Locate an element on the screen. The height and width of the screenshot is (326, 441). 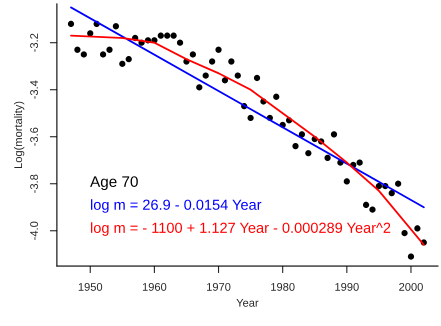
x-tick-label: 1980 is located at coordinates (283, 286).